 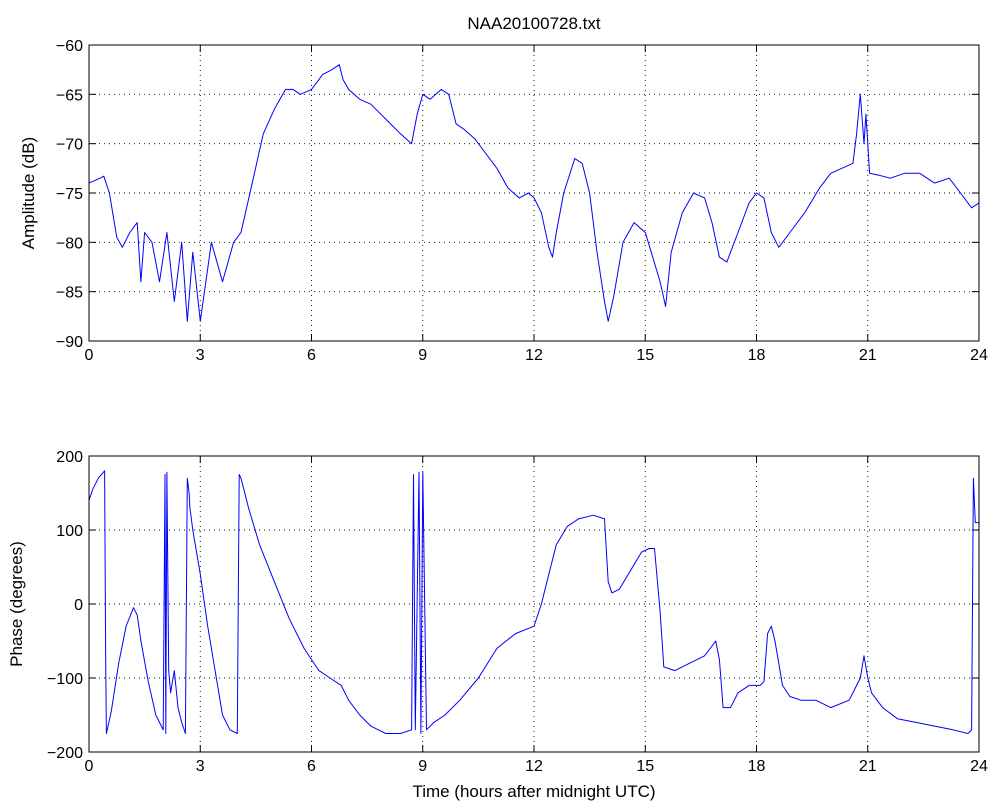 I want to click on chart-title: NAA20100728.txt, so click(x=534, y=23).